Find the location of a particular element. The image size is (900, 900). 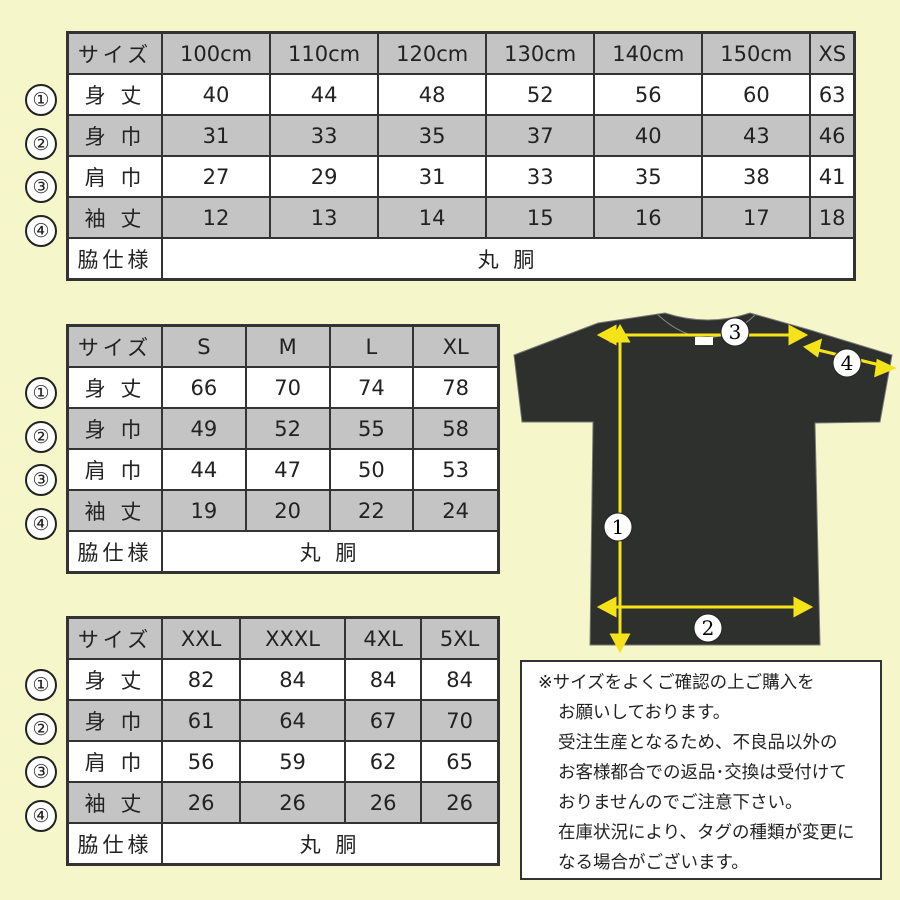

measurement-cell: 61 is located at coordinates (201, 720).